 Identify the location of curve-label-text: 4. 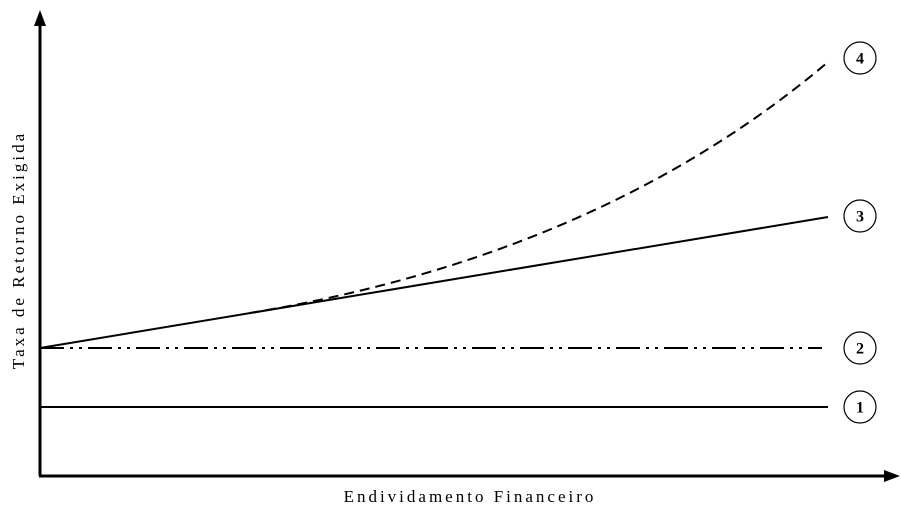
(860, 59).